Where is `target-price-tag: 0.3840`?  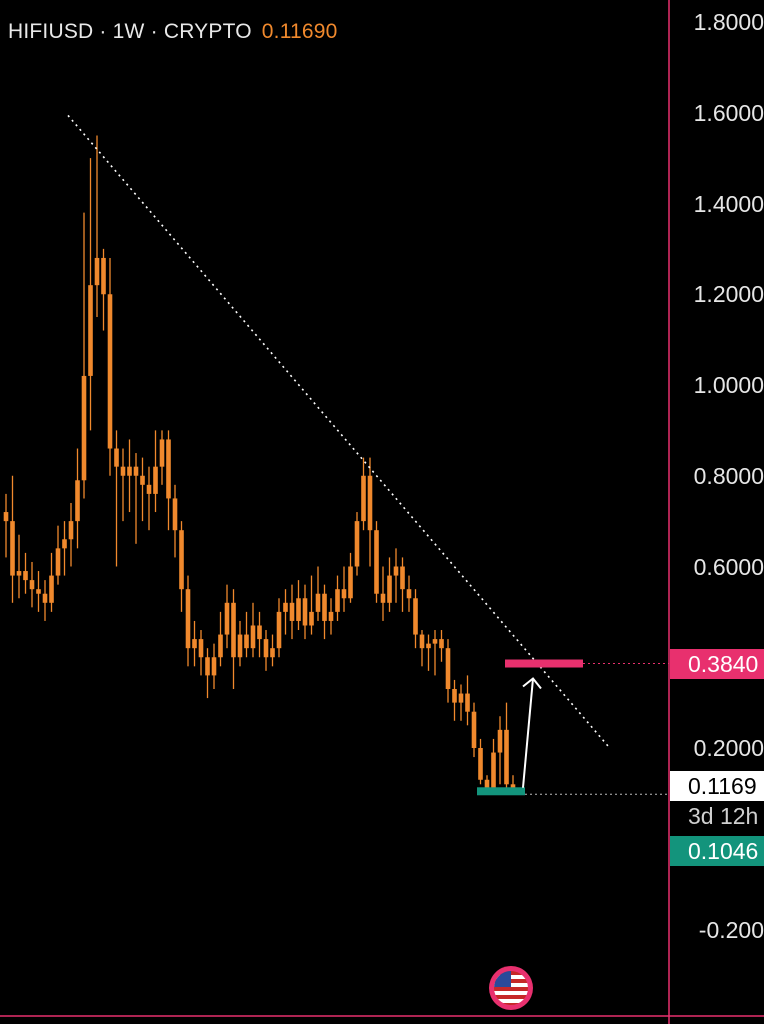 target-price-tag: 0.3840 is located at coordinates (717, 664).